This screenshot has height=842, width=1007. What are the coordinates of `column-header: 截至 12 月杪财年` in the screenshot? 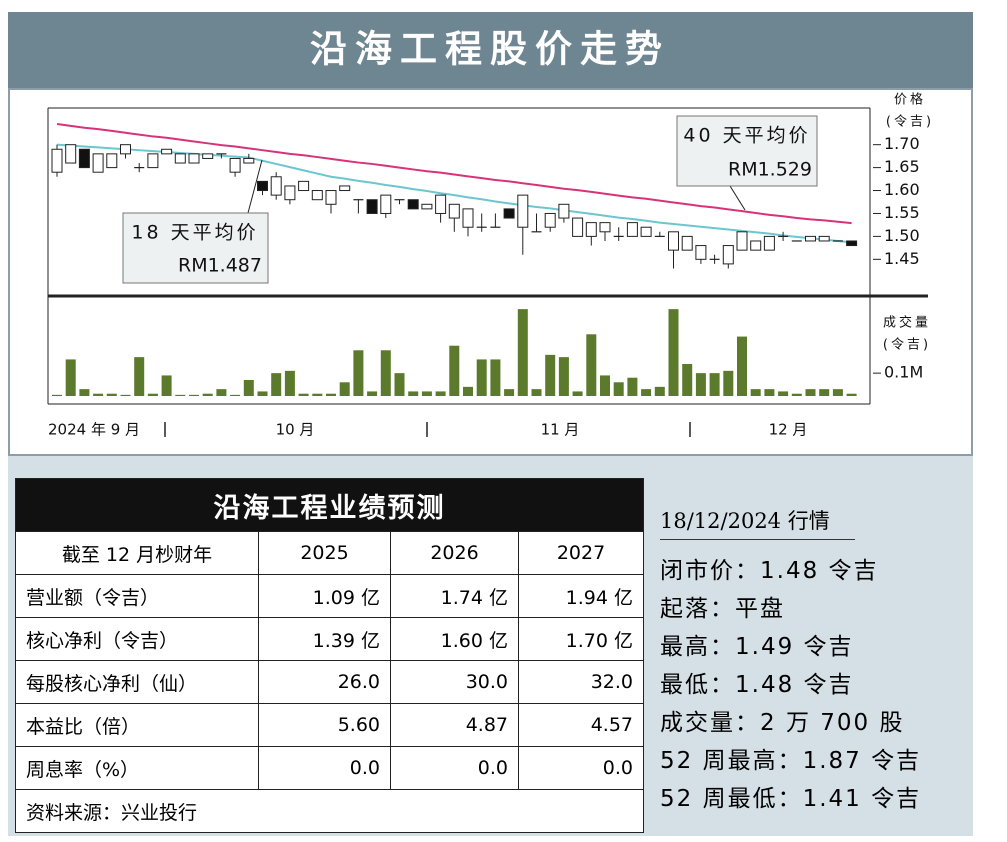 It's located at (137, 553).